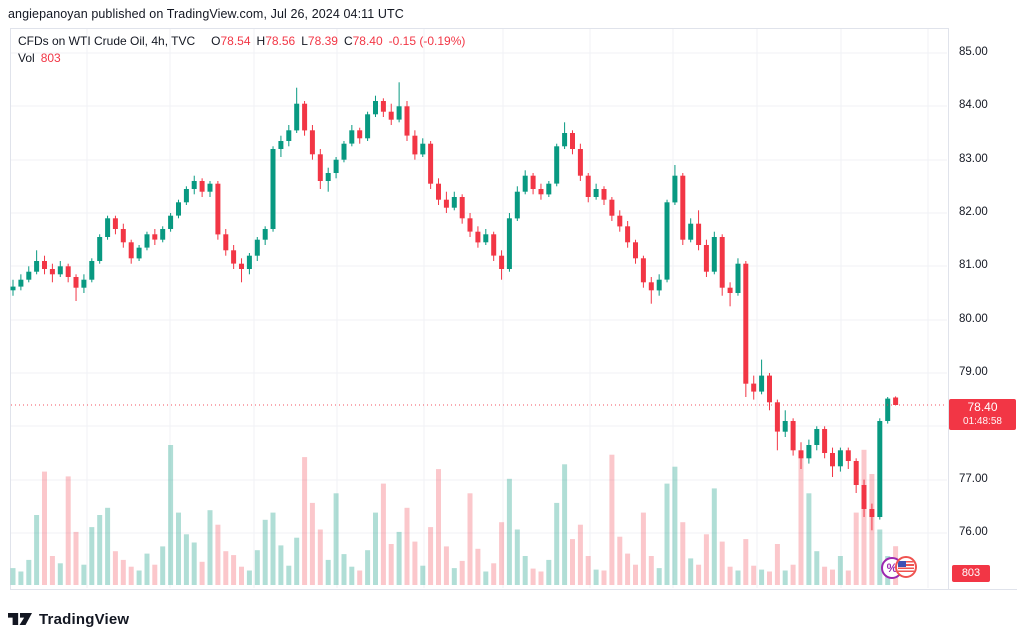 The height and width of the screenshot is (643, 1024). What do you see at coordinates (20, 619) in the screenshot?
I see `tradingview-logo-icon` at bounding box center [20, 619].